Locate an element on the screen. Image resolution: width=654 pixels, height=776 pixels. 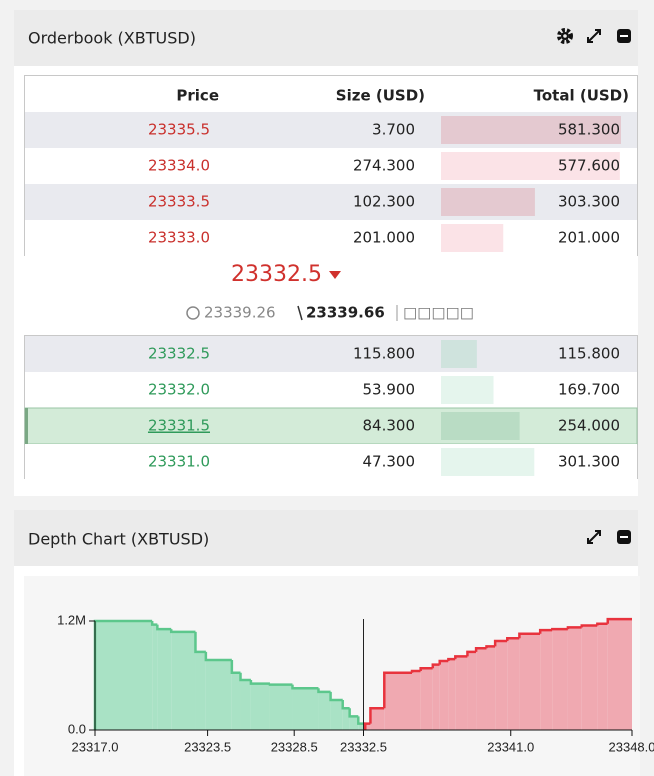
price: 23333.0 is located at coordinates (179, 238).